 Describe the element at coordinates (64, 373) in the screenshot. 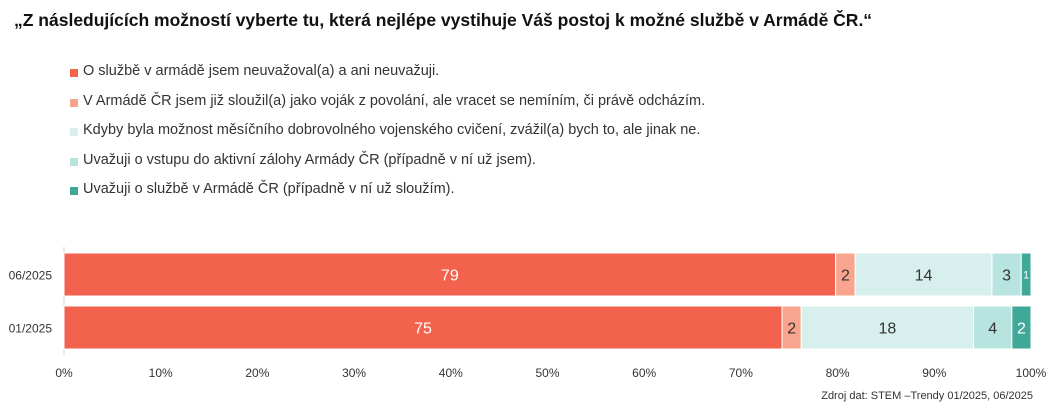

I see `x-tick-label: 0%` at that location.